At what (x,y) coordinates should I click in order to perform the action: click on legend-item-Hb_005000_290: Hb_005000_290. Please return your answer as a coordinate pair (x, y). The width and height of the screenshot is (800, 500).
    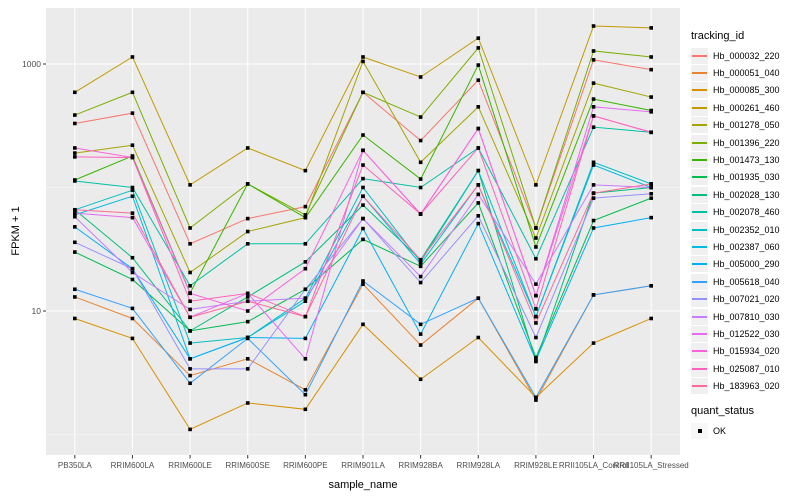
    Looking at the image, I should click on (745, 264).